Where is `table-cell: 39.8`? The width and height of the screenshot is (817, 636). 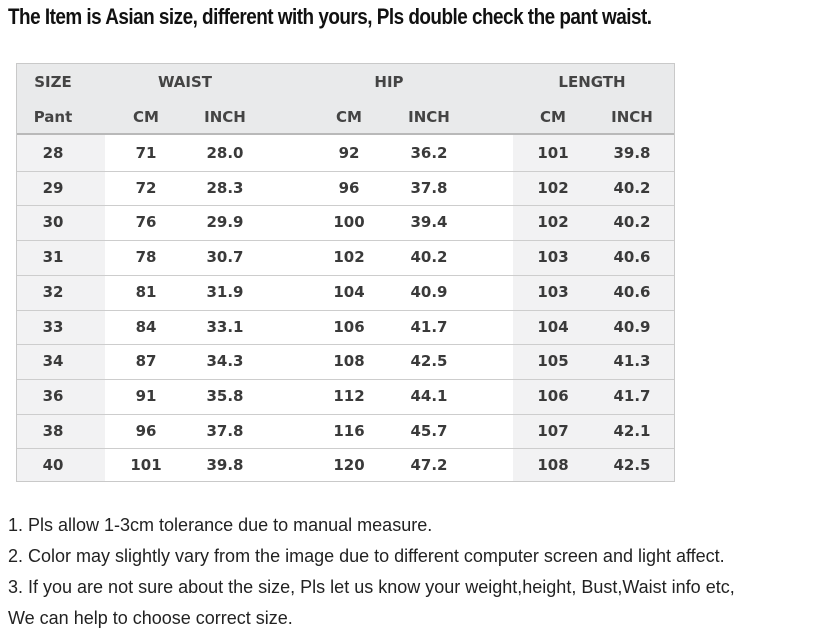
table-cell: 39.8 is located at coordinates (632, 153).